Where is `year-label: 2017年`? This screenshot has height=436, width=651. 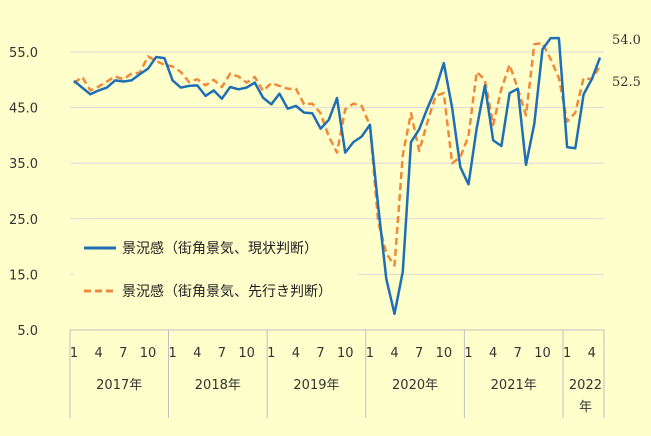 year-label: 2017年 is located at coordinates (119, 385).